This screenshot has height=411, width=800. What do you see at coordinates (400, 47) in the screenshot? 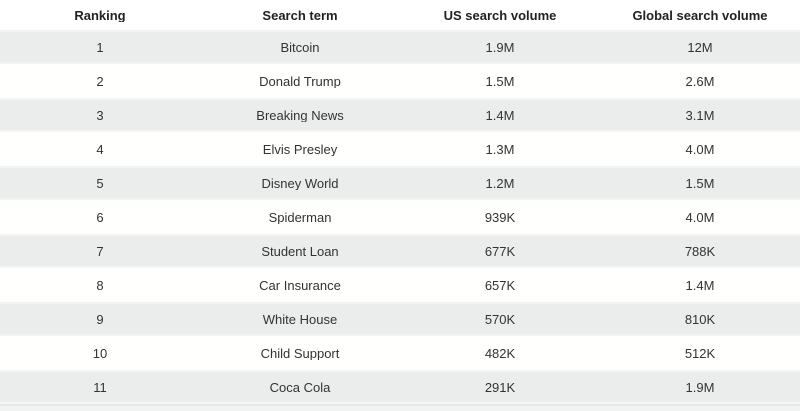
I see `table-row: 1 Bitcoin 1.9M 12M` at bounding box center [400, 47].